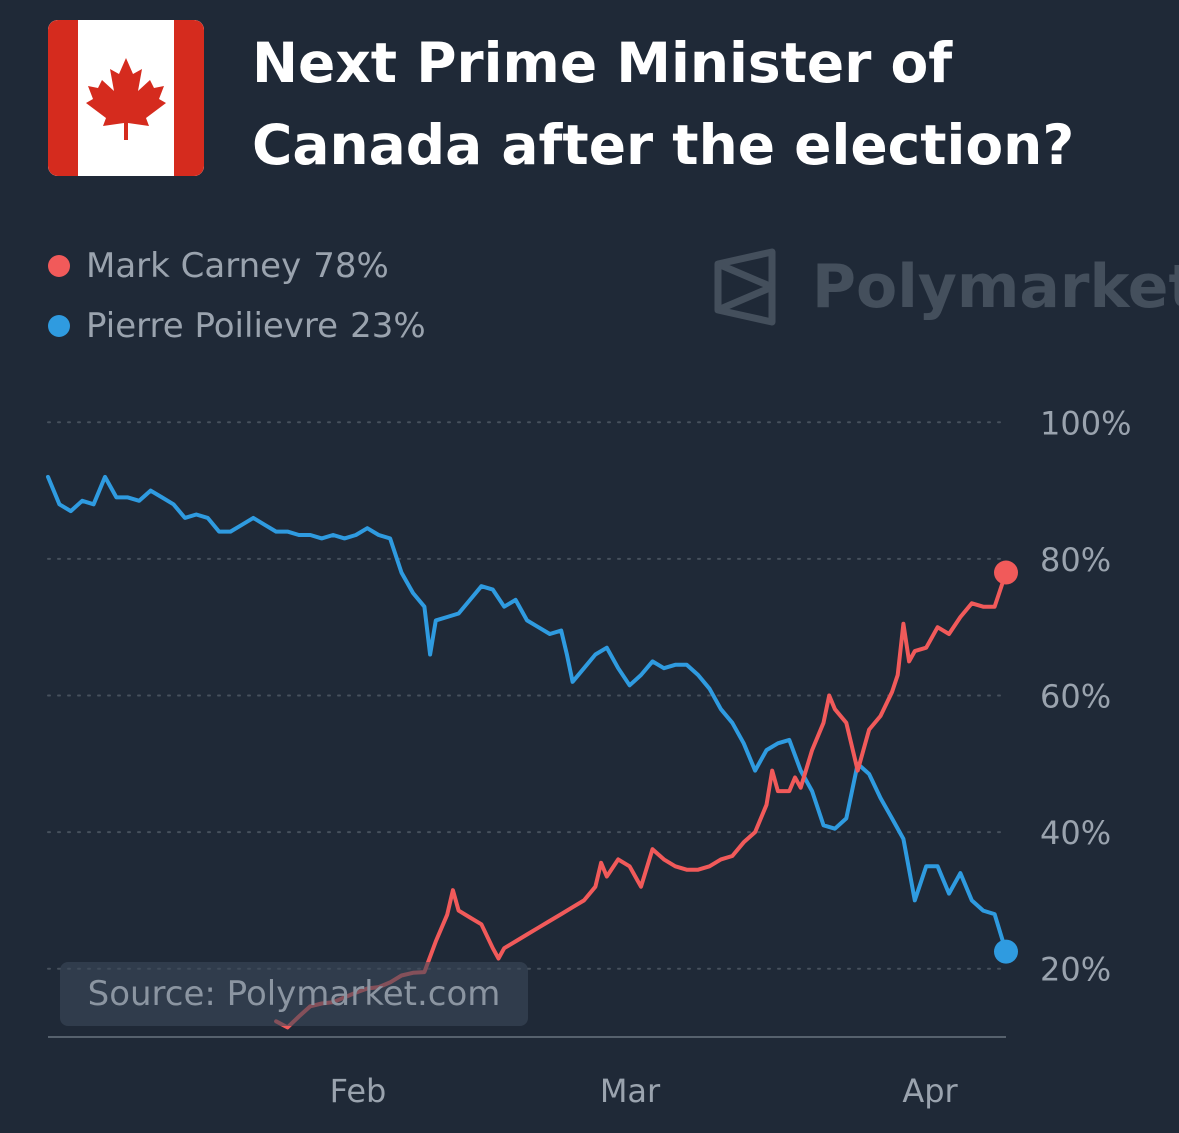 This screenshot has width=1179, height=1133. I want to click on legend: Mark Carney 78% Pierre Poilievre 23%, so click(237, 296).